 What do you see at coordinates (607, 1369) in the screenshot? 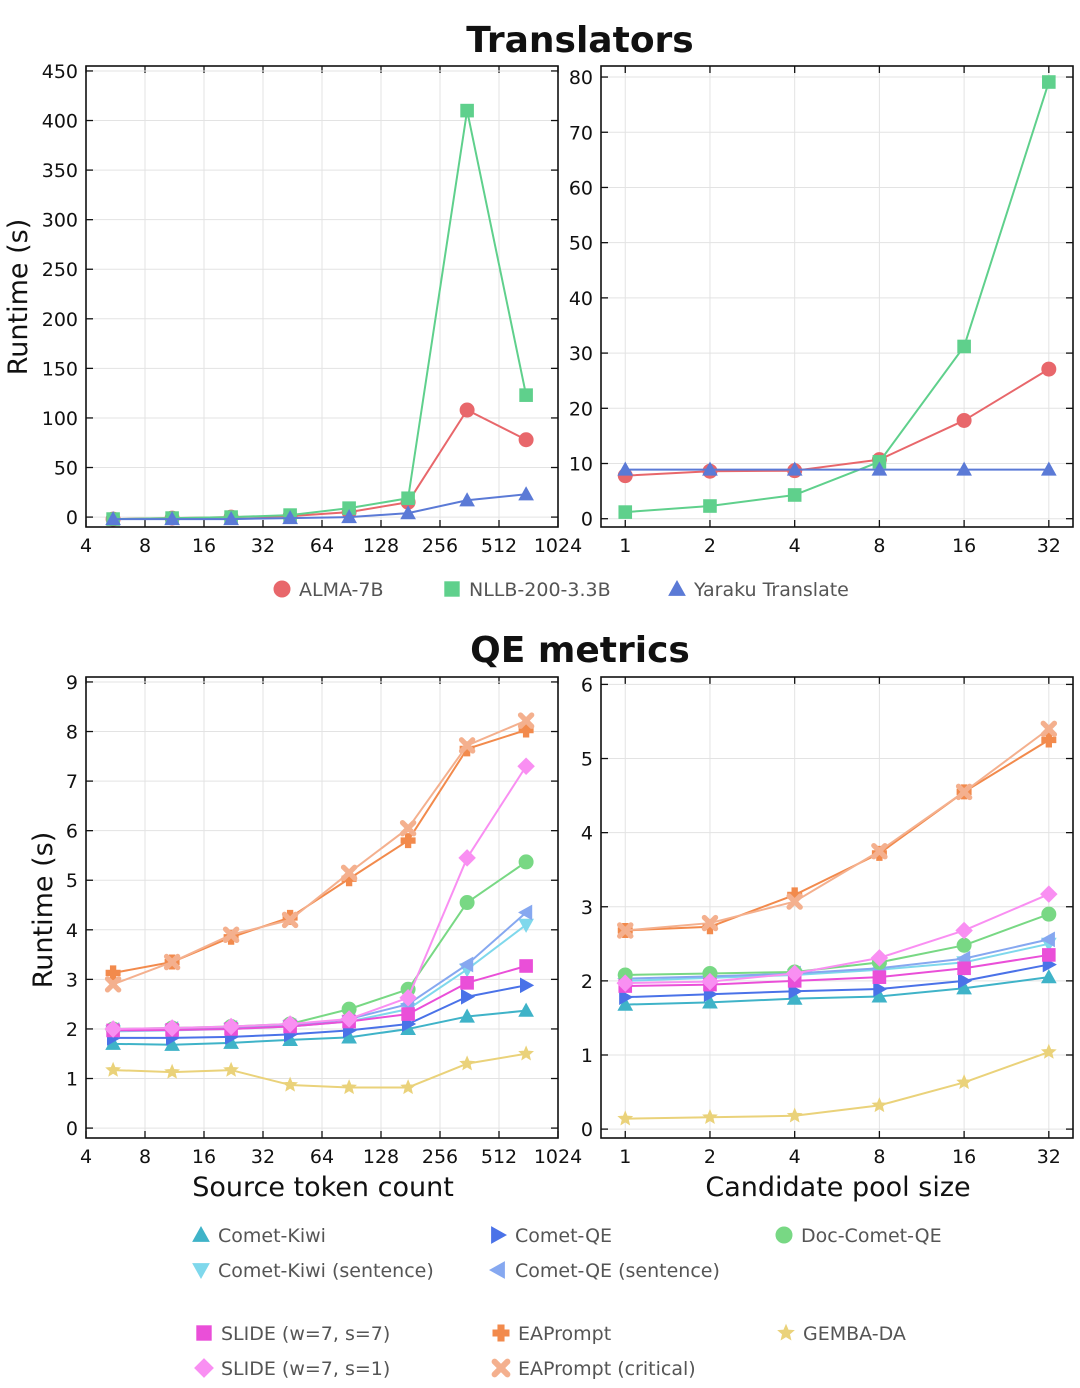
I see `legend-label: EAPrompt (critical)` at bounding box center [607, 1369].